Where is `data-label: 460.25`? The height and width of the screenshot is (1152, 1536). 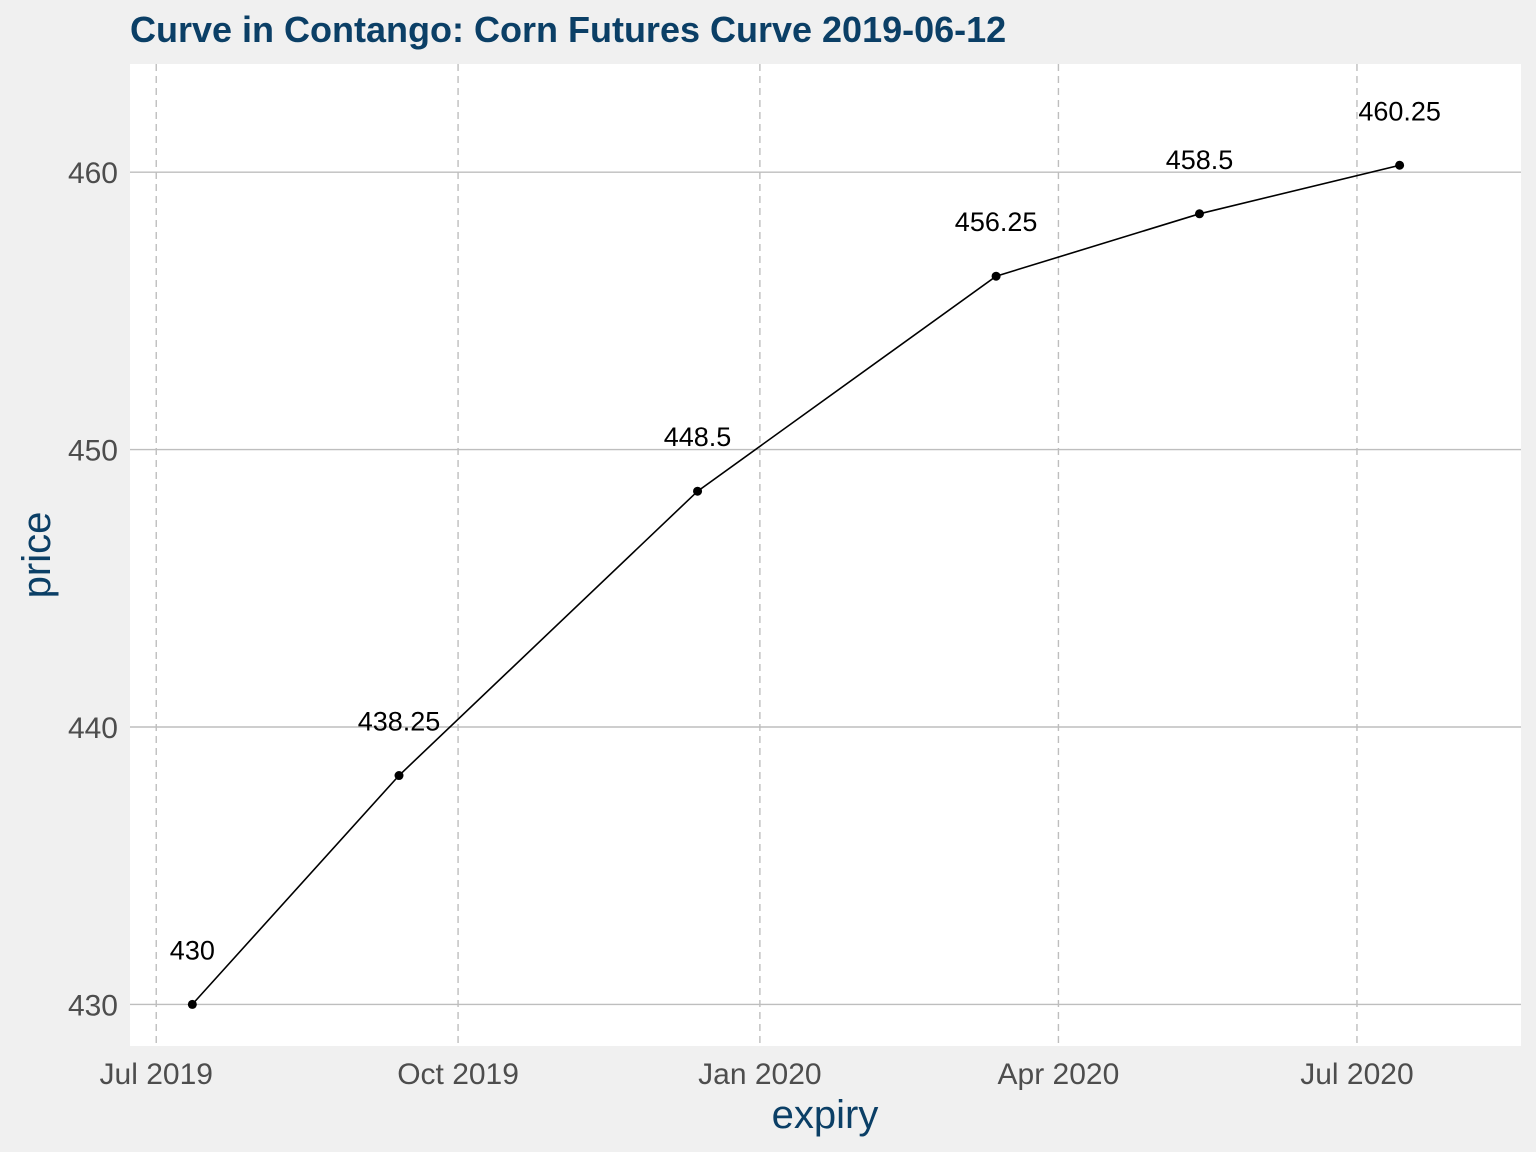
data-label: 460.25 is located at coordinates (1399, 111).